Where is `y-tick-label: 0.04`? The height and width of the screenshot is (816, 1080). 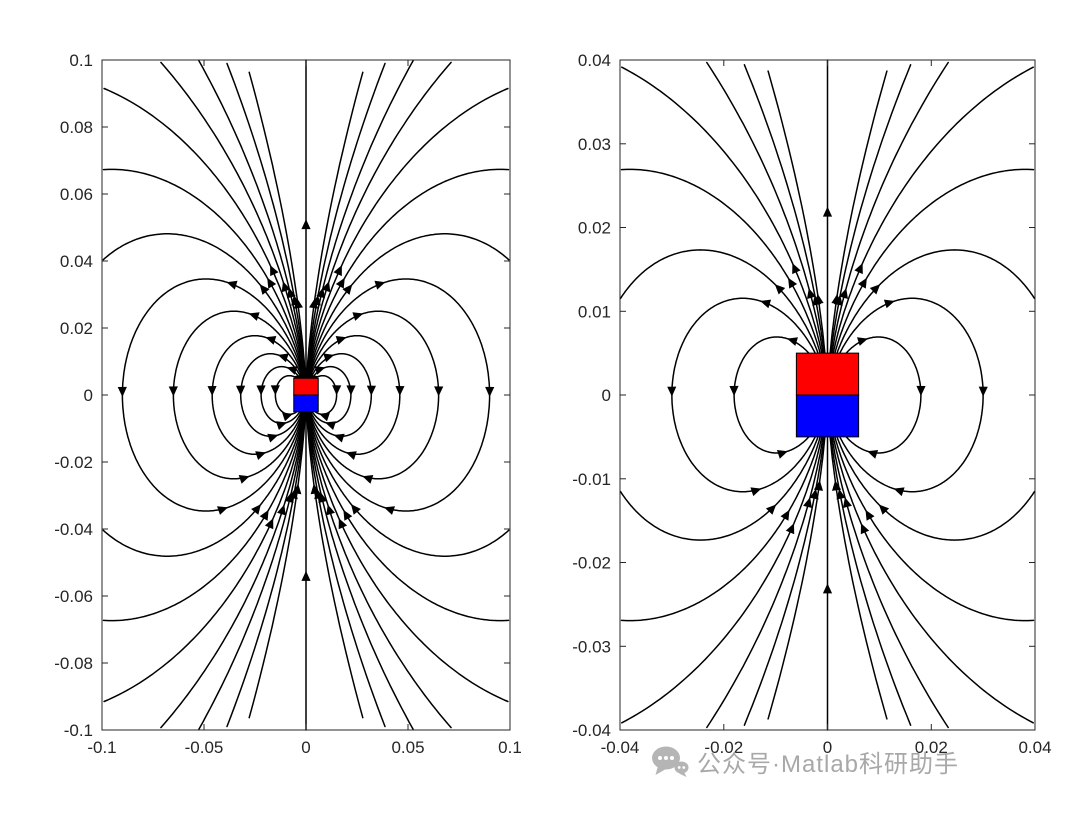
y-tick-label: 0.04 is located at coordinates (594, 60).